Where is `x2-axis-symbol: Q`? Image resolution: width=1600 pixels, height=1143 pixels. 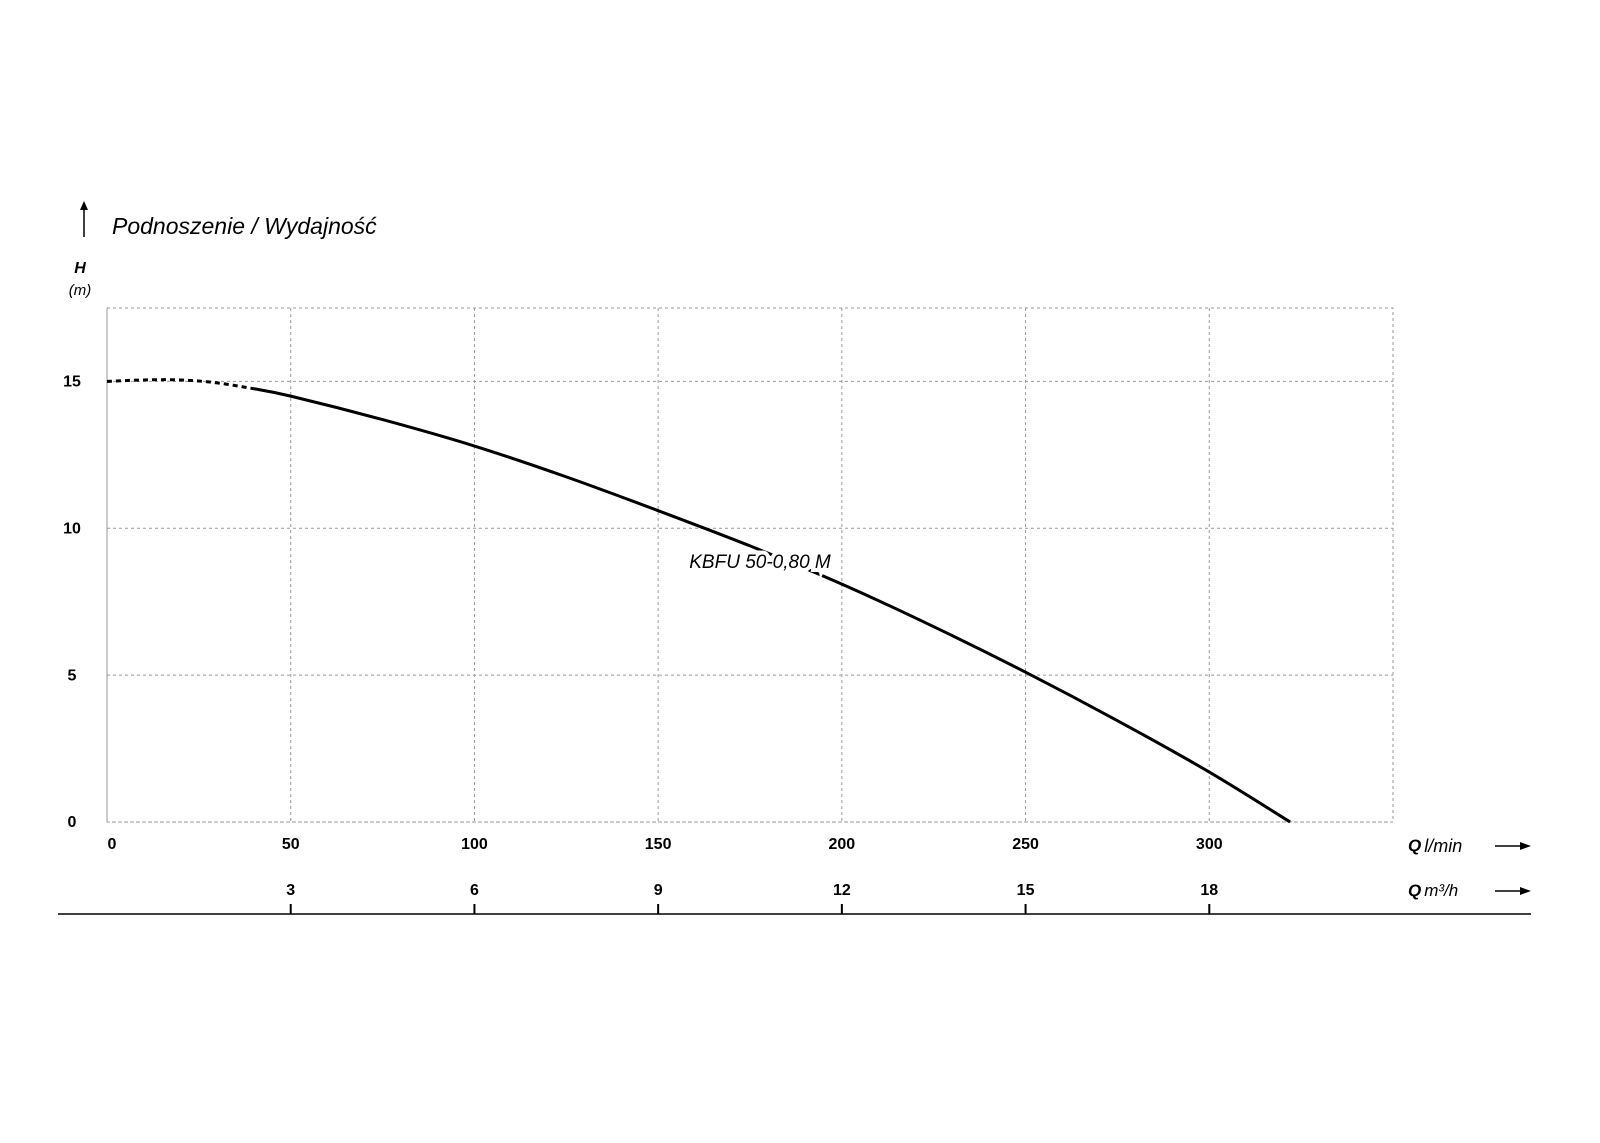
x2-axis-symbol: Q is located at coordinates (1414, 890).